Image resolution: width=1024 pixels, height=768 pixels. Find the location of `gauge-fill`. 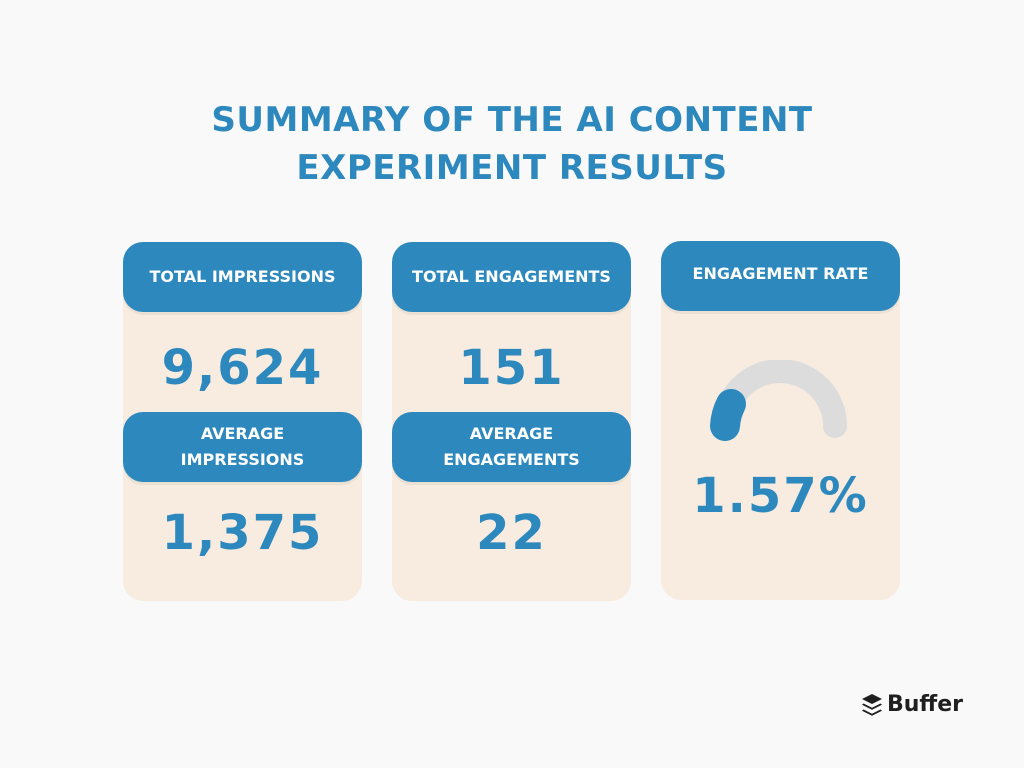

gauge-fill is located at coordinates (728, 415).